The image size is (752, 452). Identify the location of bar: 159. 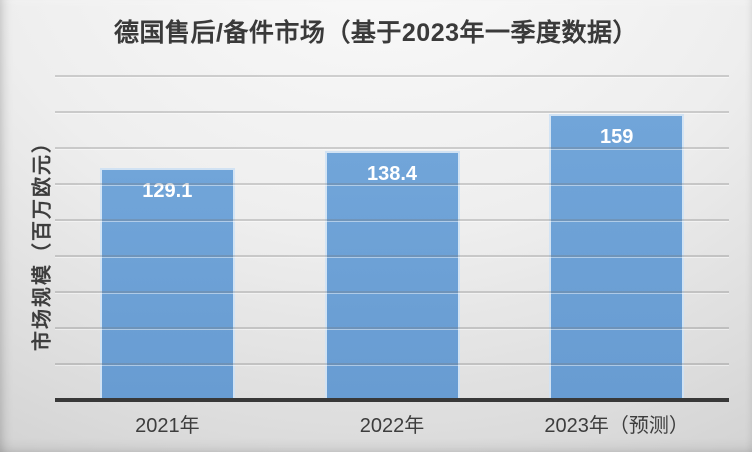
(617, 256).